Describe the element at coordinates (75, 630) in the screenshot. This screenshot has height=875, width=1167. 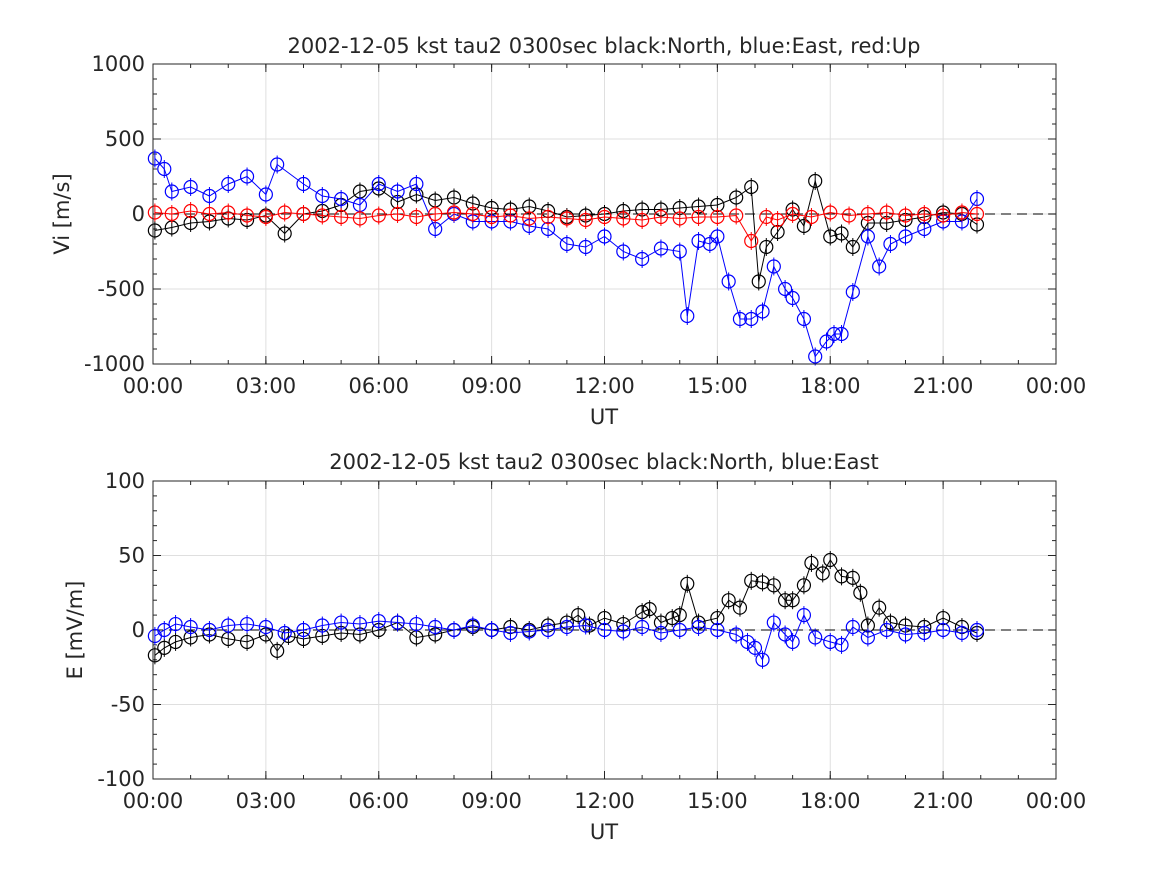
I see `efield-y-axis-label: E [mV/m]` at that location.